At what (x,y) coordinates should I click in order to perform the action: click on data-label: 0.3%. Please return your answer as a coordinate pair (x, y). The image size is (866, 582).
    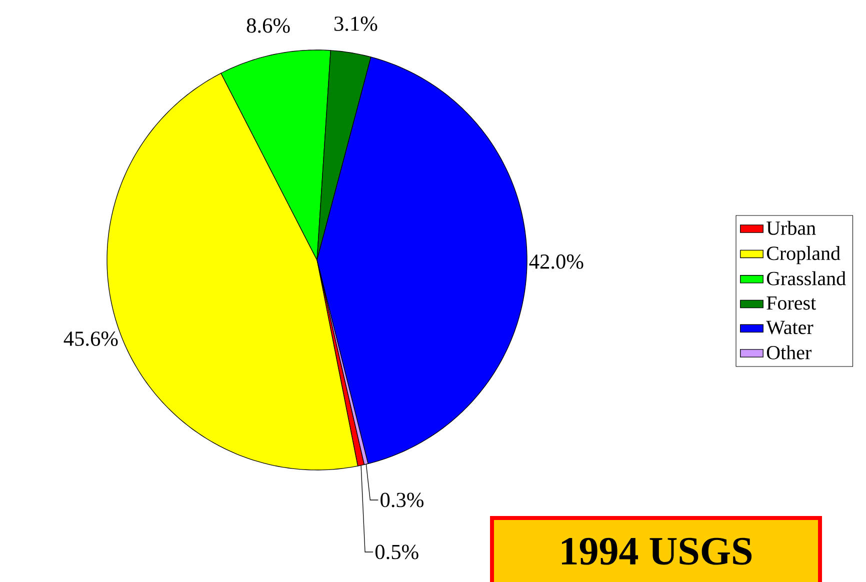
    Looking at the image, I should click on (402, 500).